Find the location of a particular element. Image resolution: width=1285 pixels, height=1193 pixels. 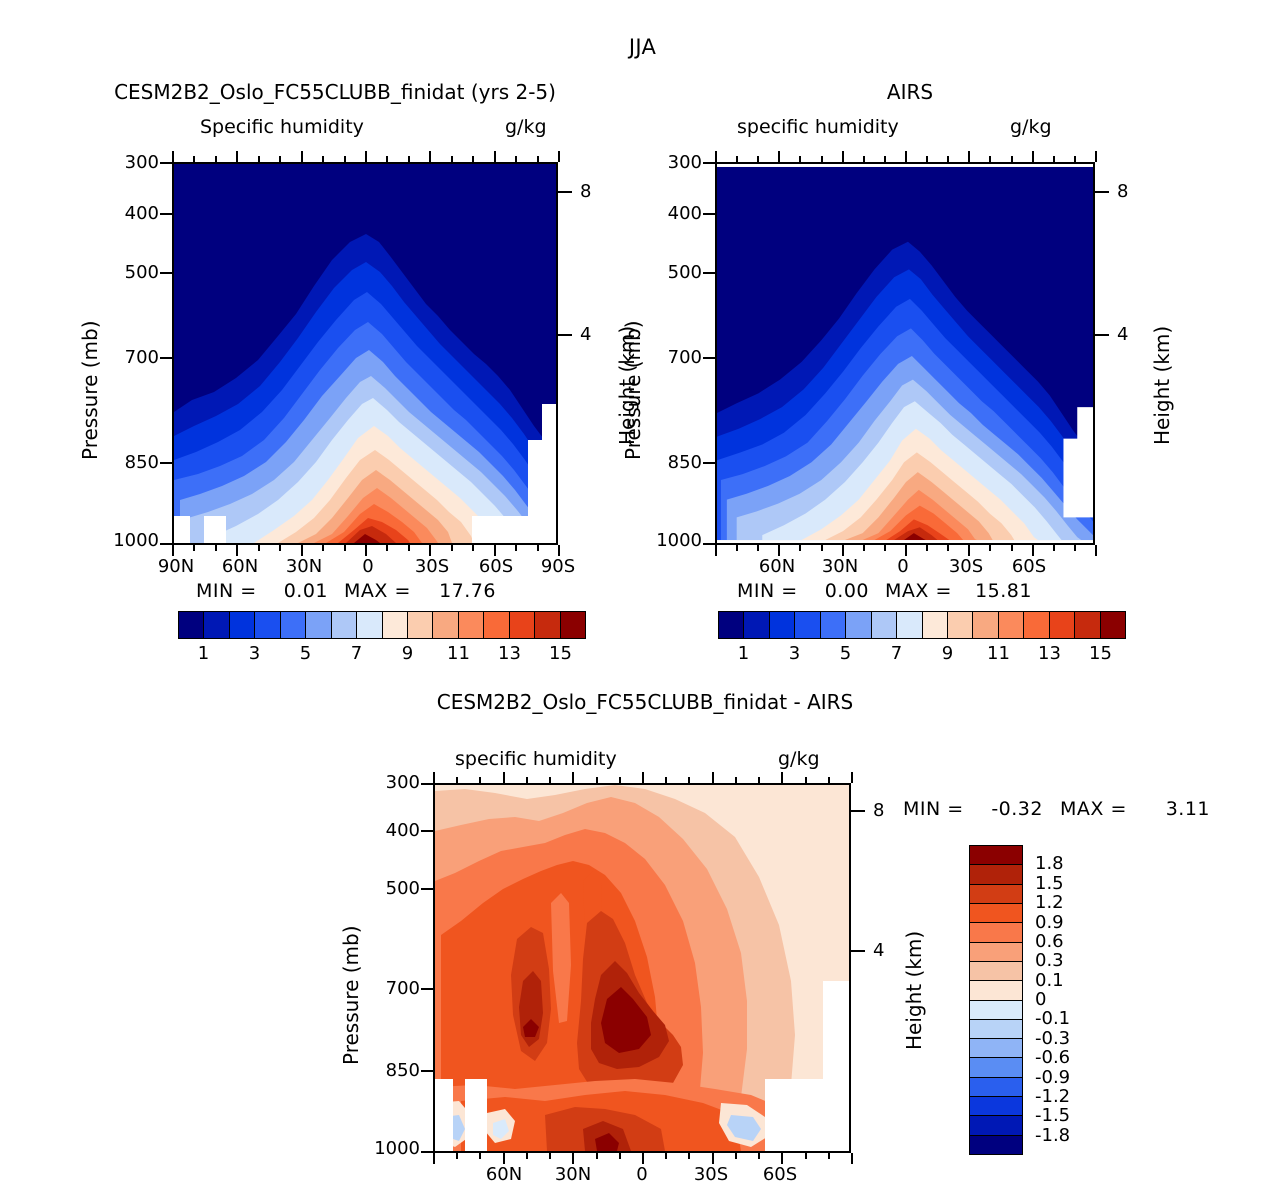

panel-variable-label-model: Specific humidity is located at coordinates (282, 127).